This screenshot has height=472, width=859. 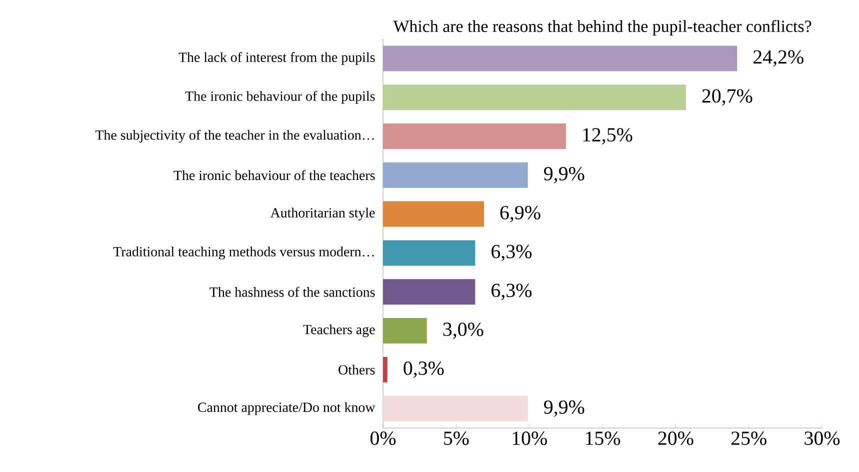 I want to click on y-tick-label: The lack of interest from the pupils, so click(x=276, y=58).